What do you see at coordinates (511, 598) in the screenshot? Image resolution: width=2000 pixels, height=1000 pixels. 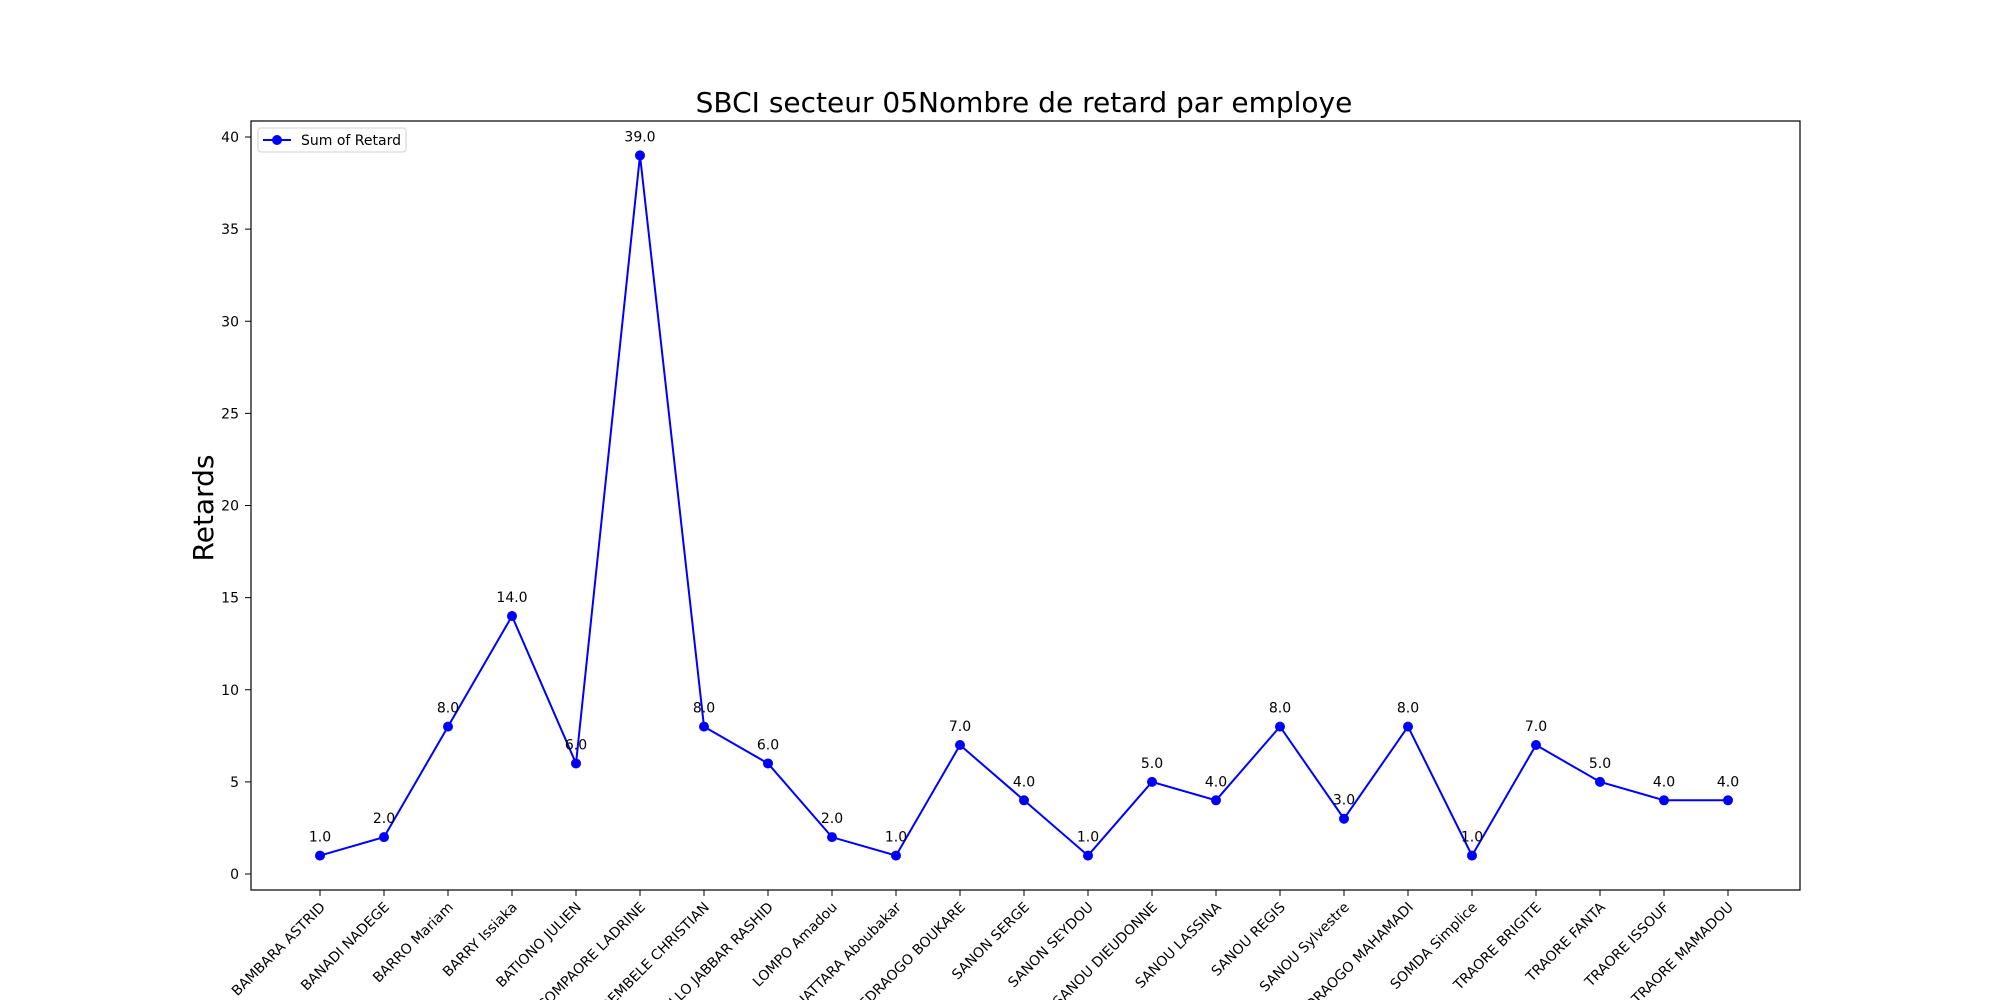 I see `data-label: 14.0` at bounding box center [511, 598].